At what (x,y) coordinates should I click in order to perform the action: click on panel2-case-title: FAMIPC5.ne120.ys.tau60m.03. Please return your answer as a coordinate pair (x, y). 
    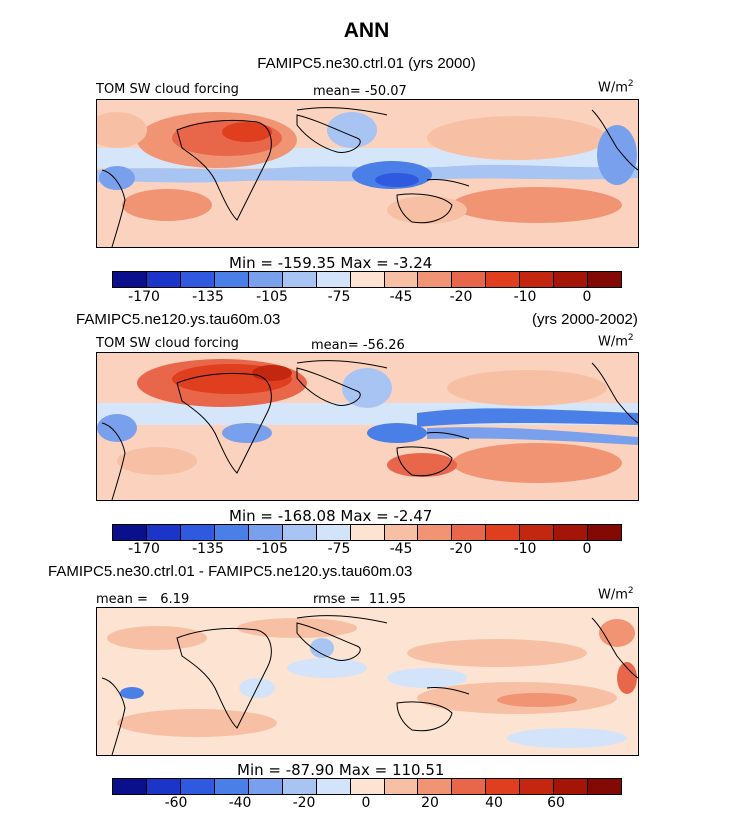
    Looking at the image, I should click on (178, 319).